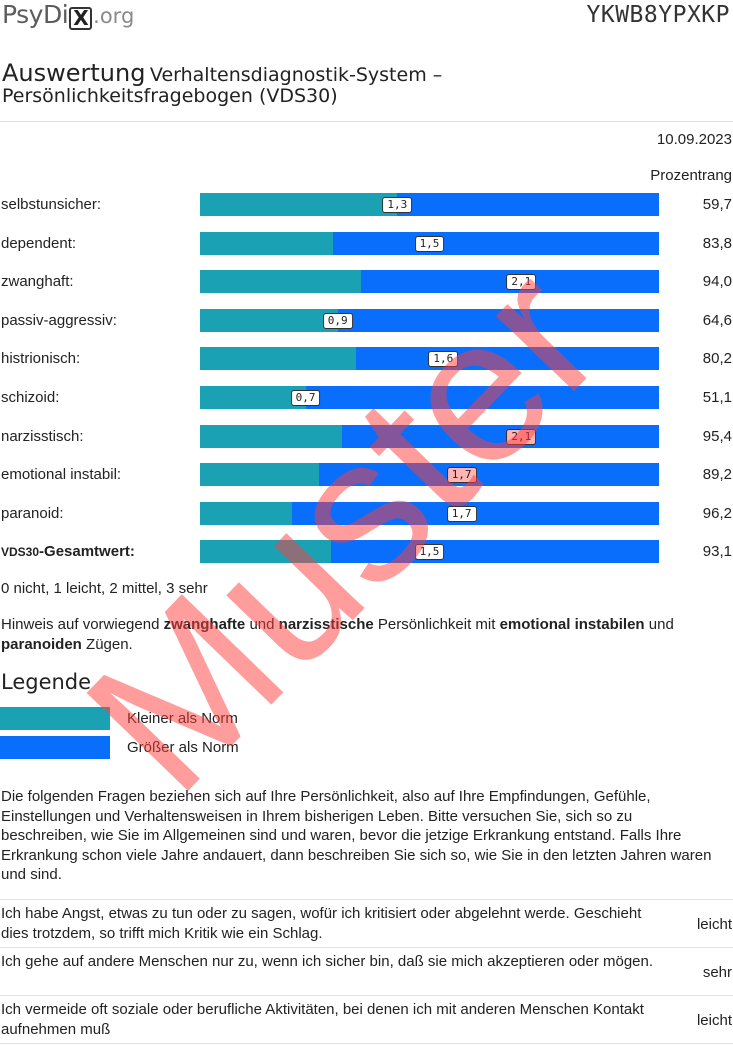  I want to click on page-header: PsyDi X .org YKWB8YPXKP, so click(366, 20).